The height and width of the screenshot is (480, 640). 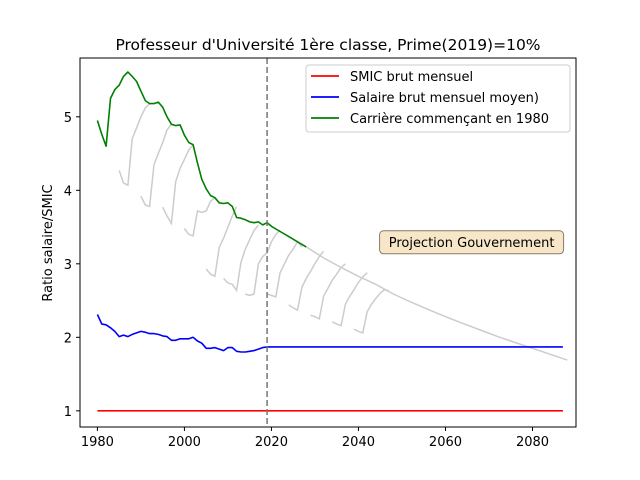 What do you see at coordinates (445, 442) in the screenshot?
I see `x-tick-label: 2060` at bounding box center [445, 442].